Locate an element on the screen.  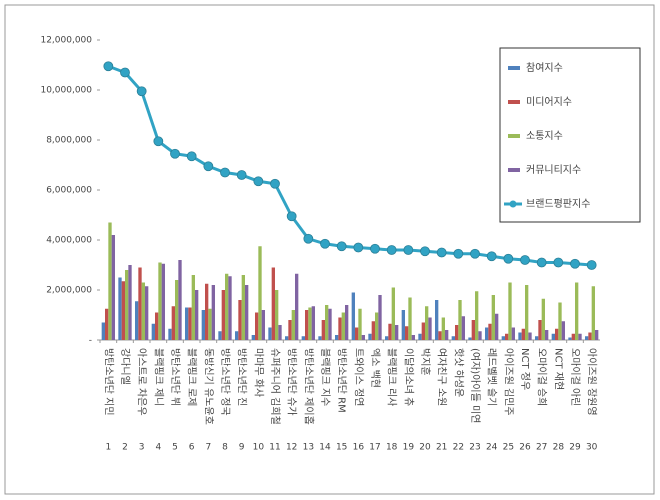
x-tick-label: 마마무 화사 is located at coordinates (258, 372).